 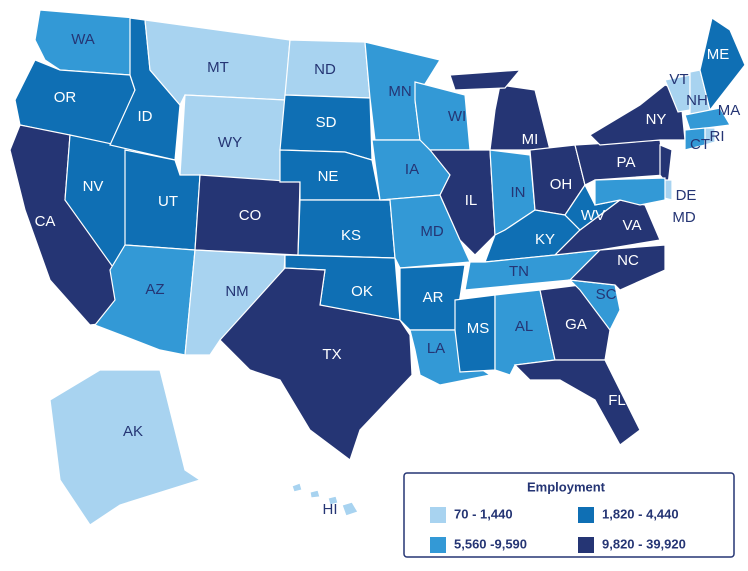 What do you see at coordinates (330, 509) in the screenshot?
I see `state-label: HI` at bounding box center [330, 509].